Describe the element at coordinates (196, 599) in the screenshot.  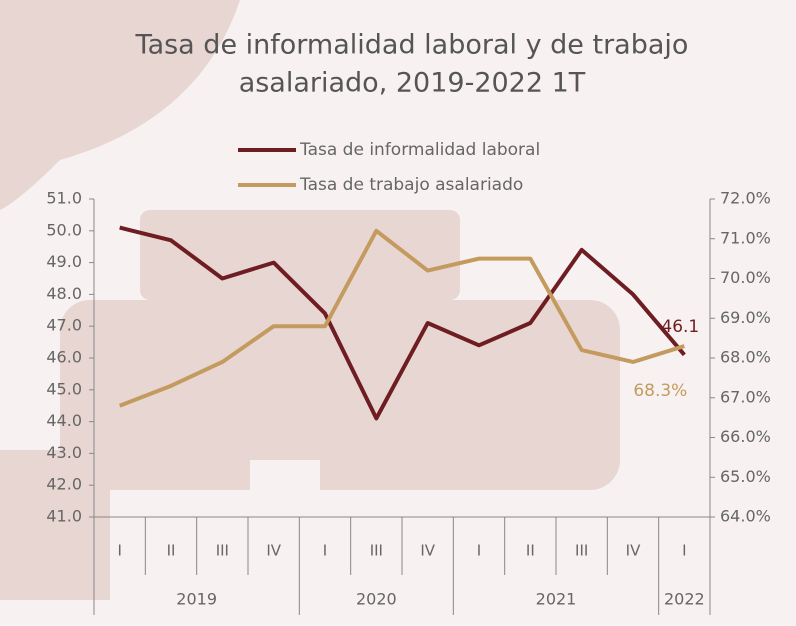
I see `x-group-label: 2019` at that location.